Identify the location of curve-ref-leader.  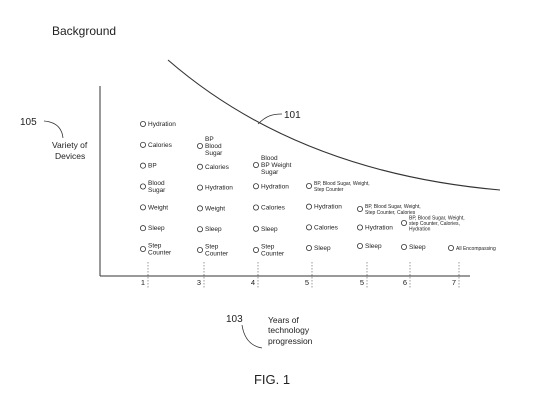
(270, 119).